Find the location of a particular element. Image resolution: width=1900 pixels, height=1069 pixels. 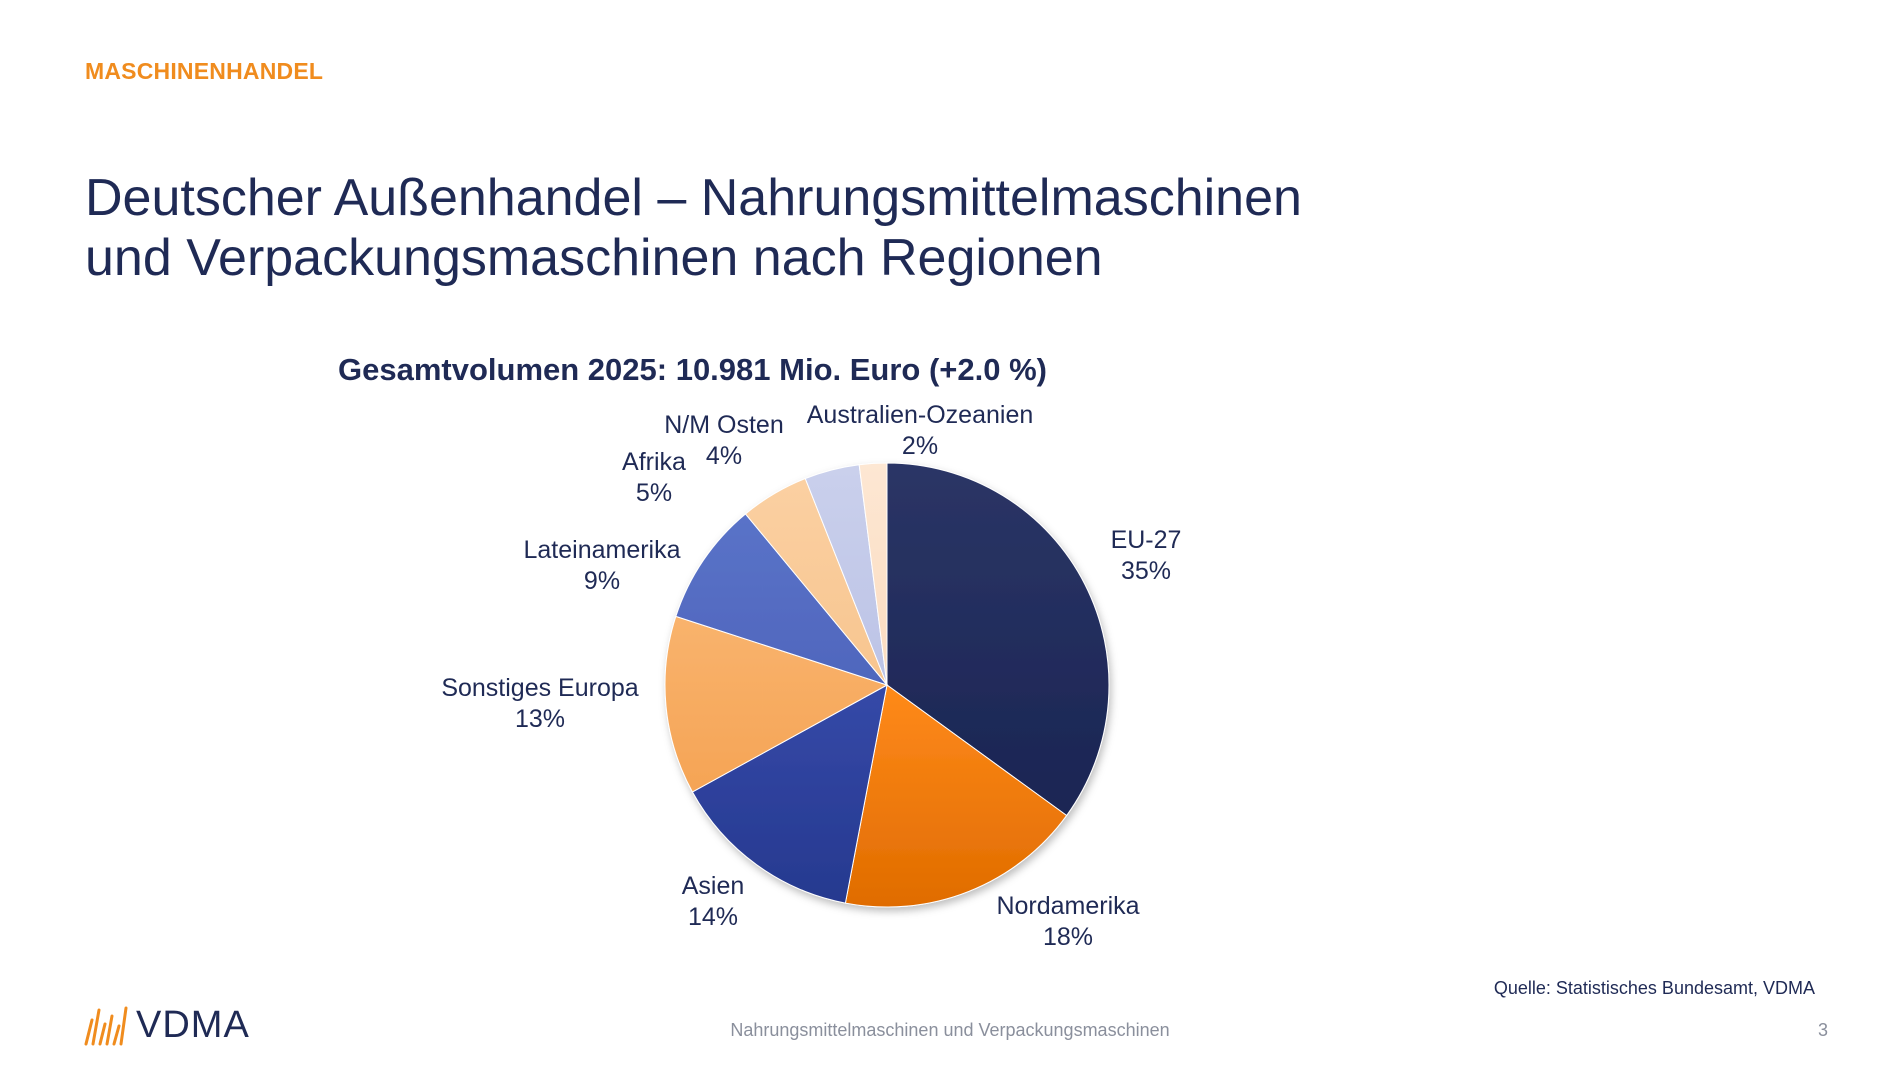

pie-label-australien-ozeanien: Australien-Ozeanien 2% is located at coordinates (920, 430).